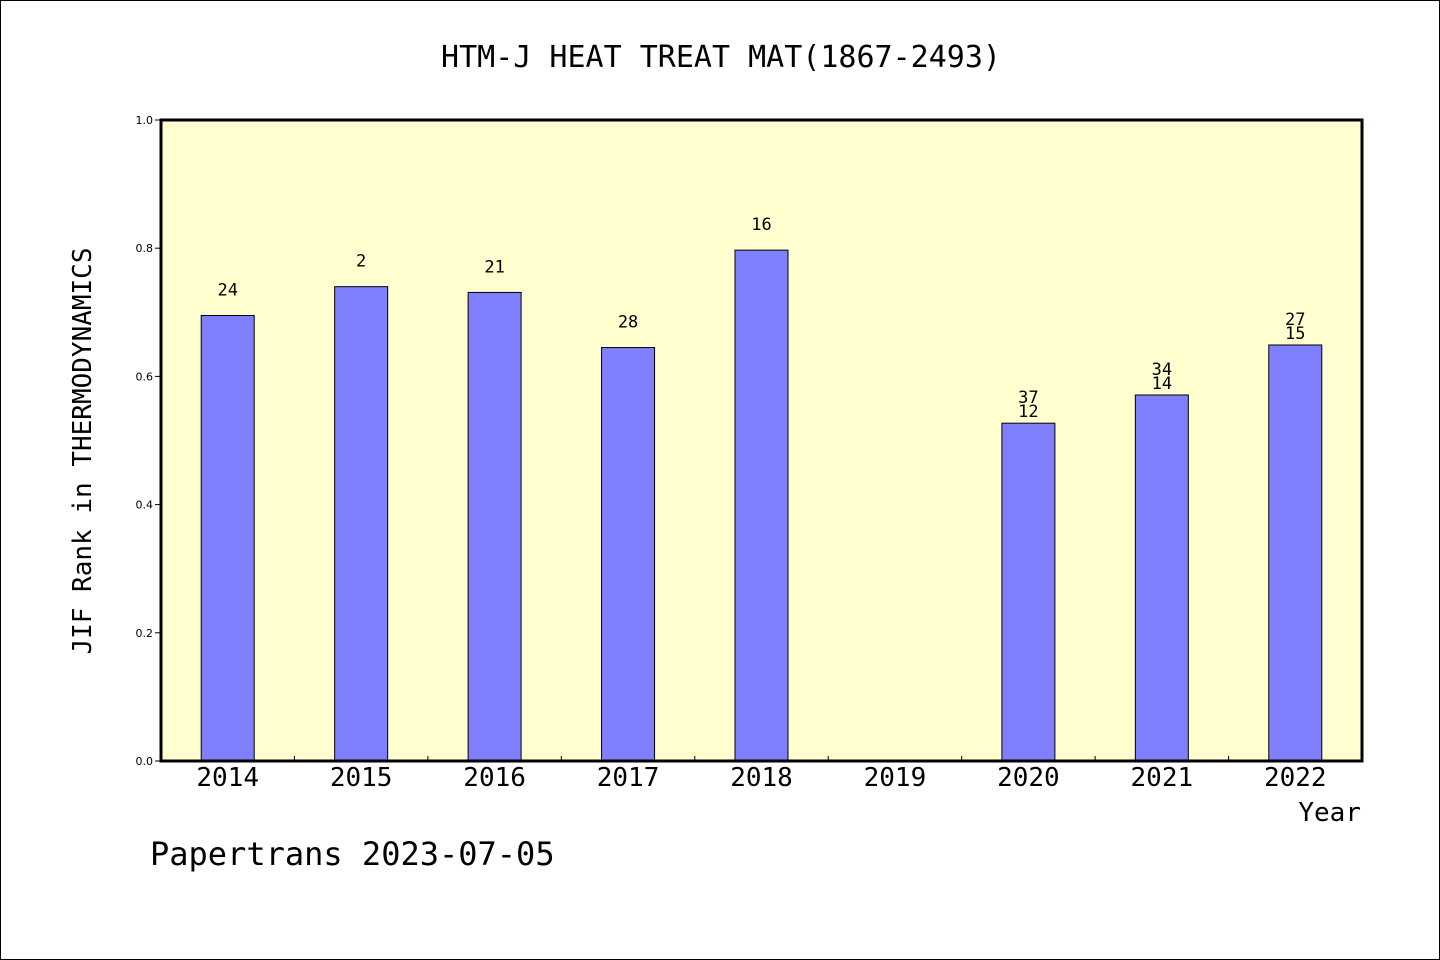  Describe the element at coordinates (1162, 384) in the screenshot. I see `bar-label-2021-2: 14` at that location.